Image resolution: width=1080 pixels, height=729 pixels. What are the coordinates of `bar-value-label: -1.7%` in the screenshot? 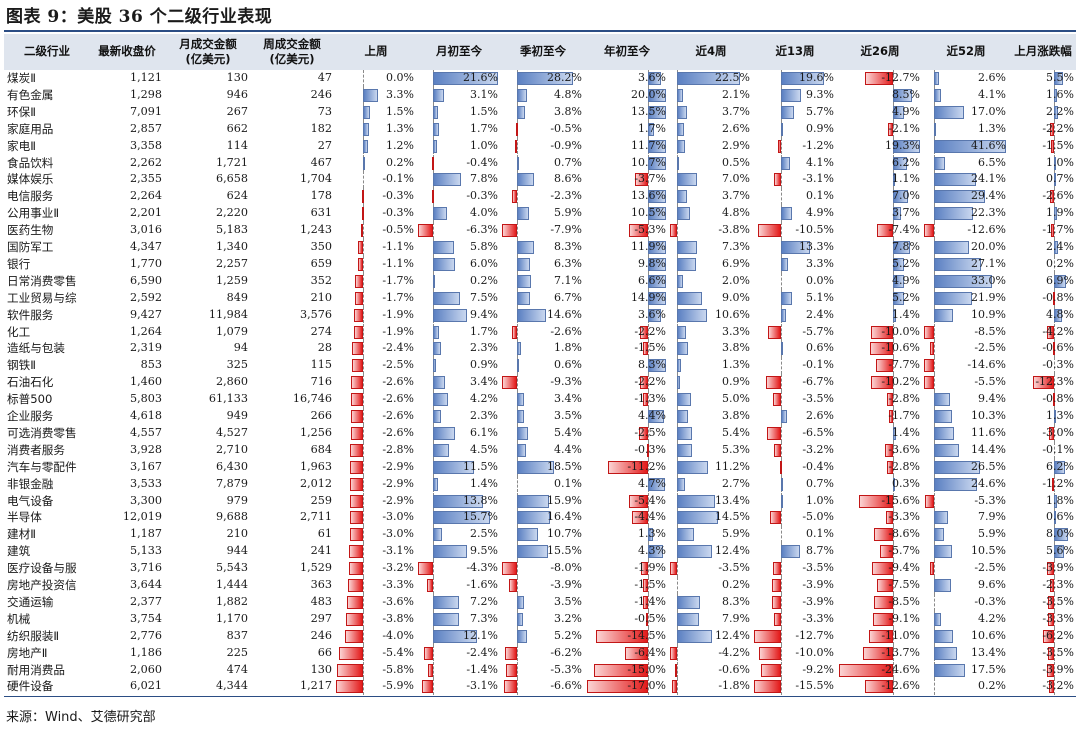 It's located at (1058, 230).